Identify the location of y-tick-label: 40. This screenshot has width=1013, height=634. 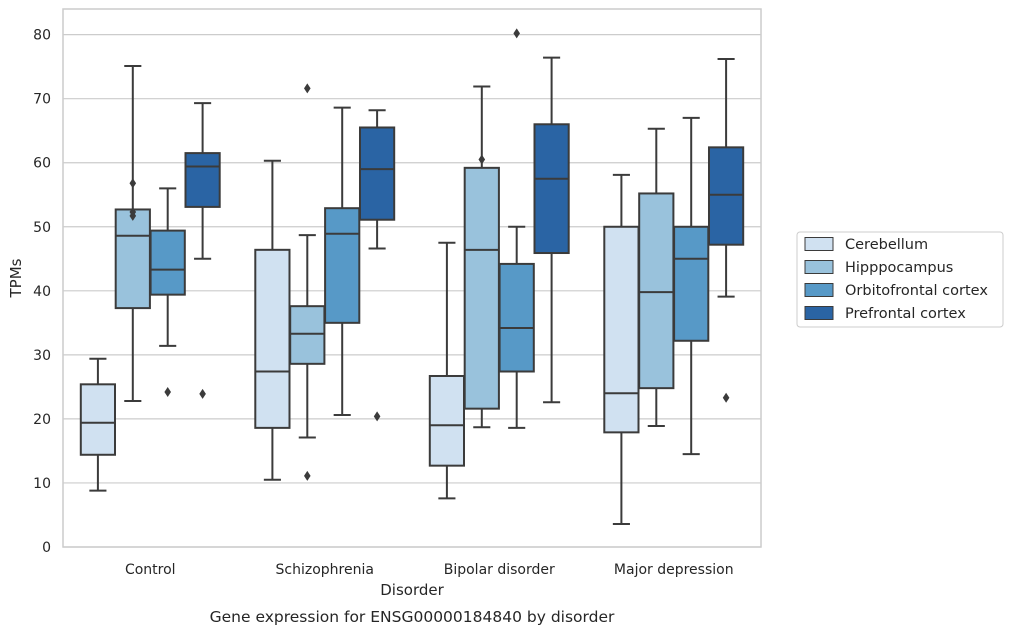
(42, 292).